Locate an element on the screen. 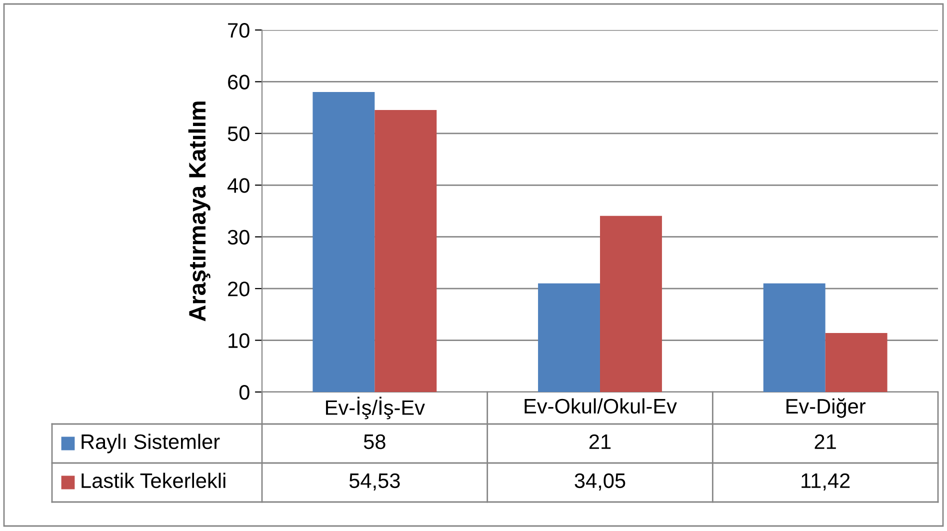 This screenshot has height=531, width=947. y-tick-label: 40 is located at coordinates (239, 185).